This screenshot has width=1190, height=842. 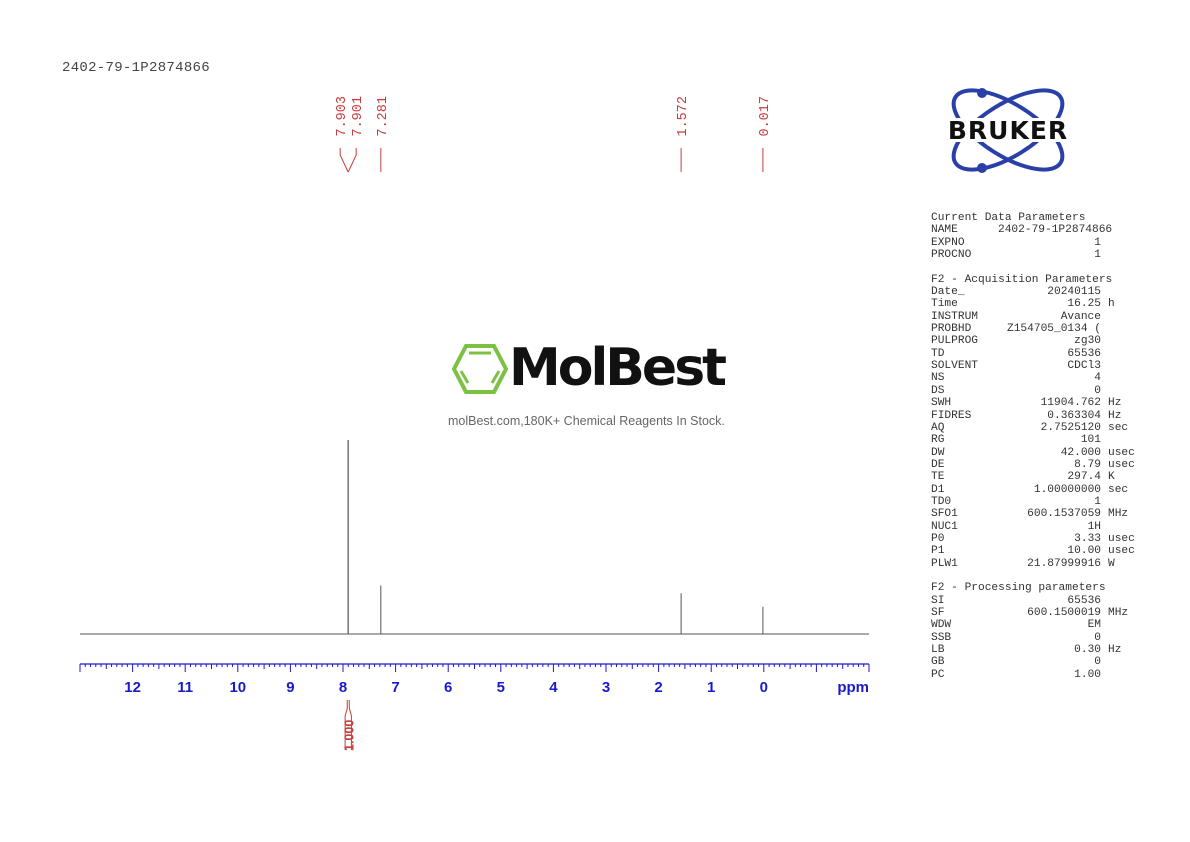 What do you see at coordinates (395, 687) in the screenshot?
I see `x-tick-label: 7` at bounding box center [395, 687].